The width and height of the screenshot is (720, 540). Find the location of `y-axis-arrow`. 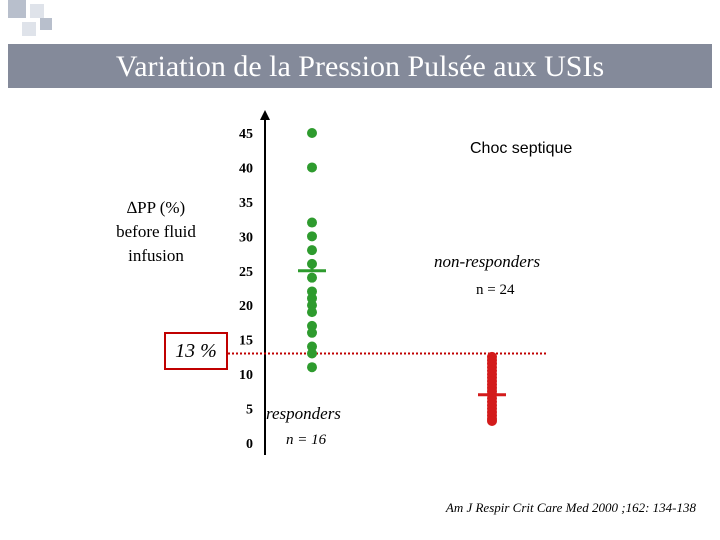

y-axis-arrow is located at coordinates (265, 115).